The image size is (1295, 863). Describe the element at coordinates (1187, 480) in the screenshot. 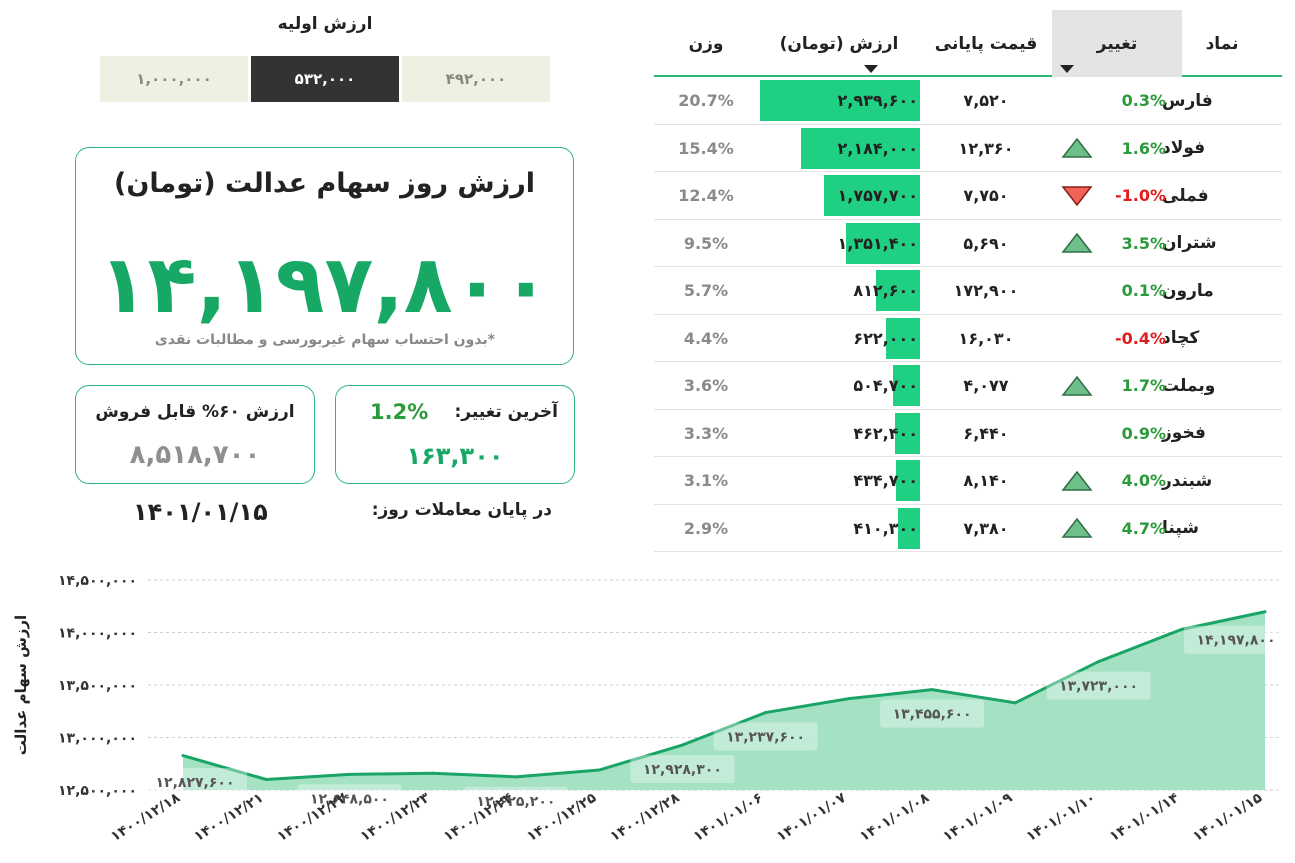

I see `cell-symbol: شبندر` at that location.